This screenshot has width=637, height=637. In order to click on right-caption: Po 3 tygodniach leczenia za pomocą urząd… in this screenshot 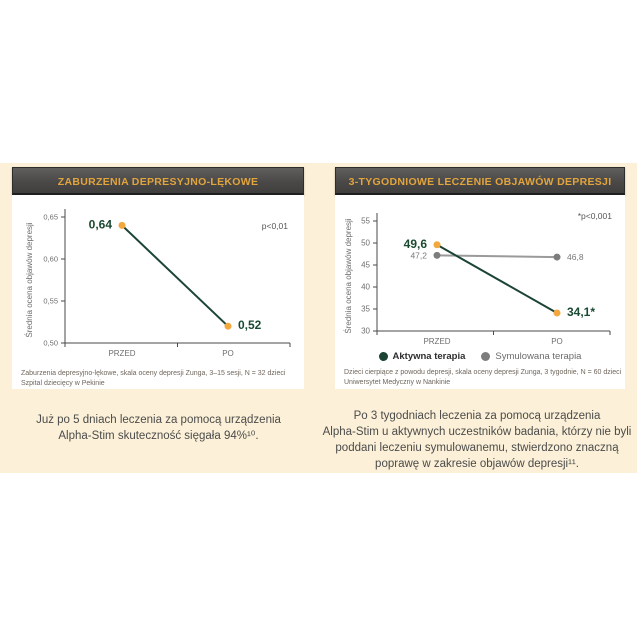, I will do `click(477, 439)`.